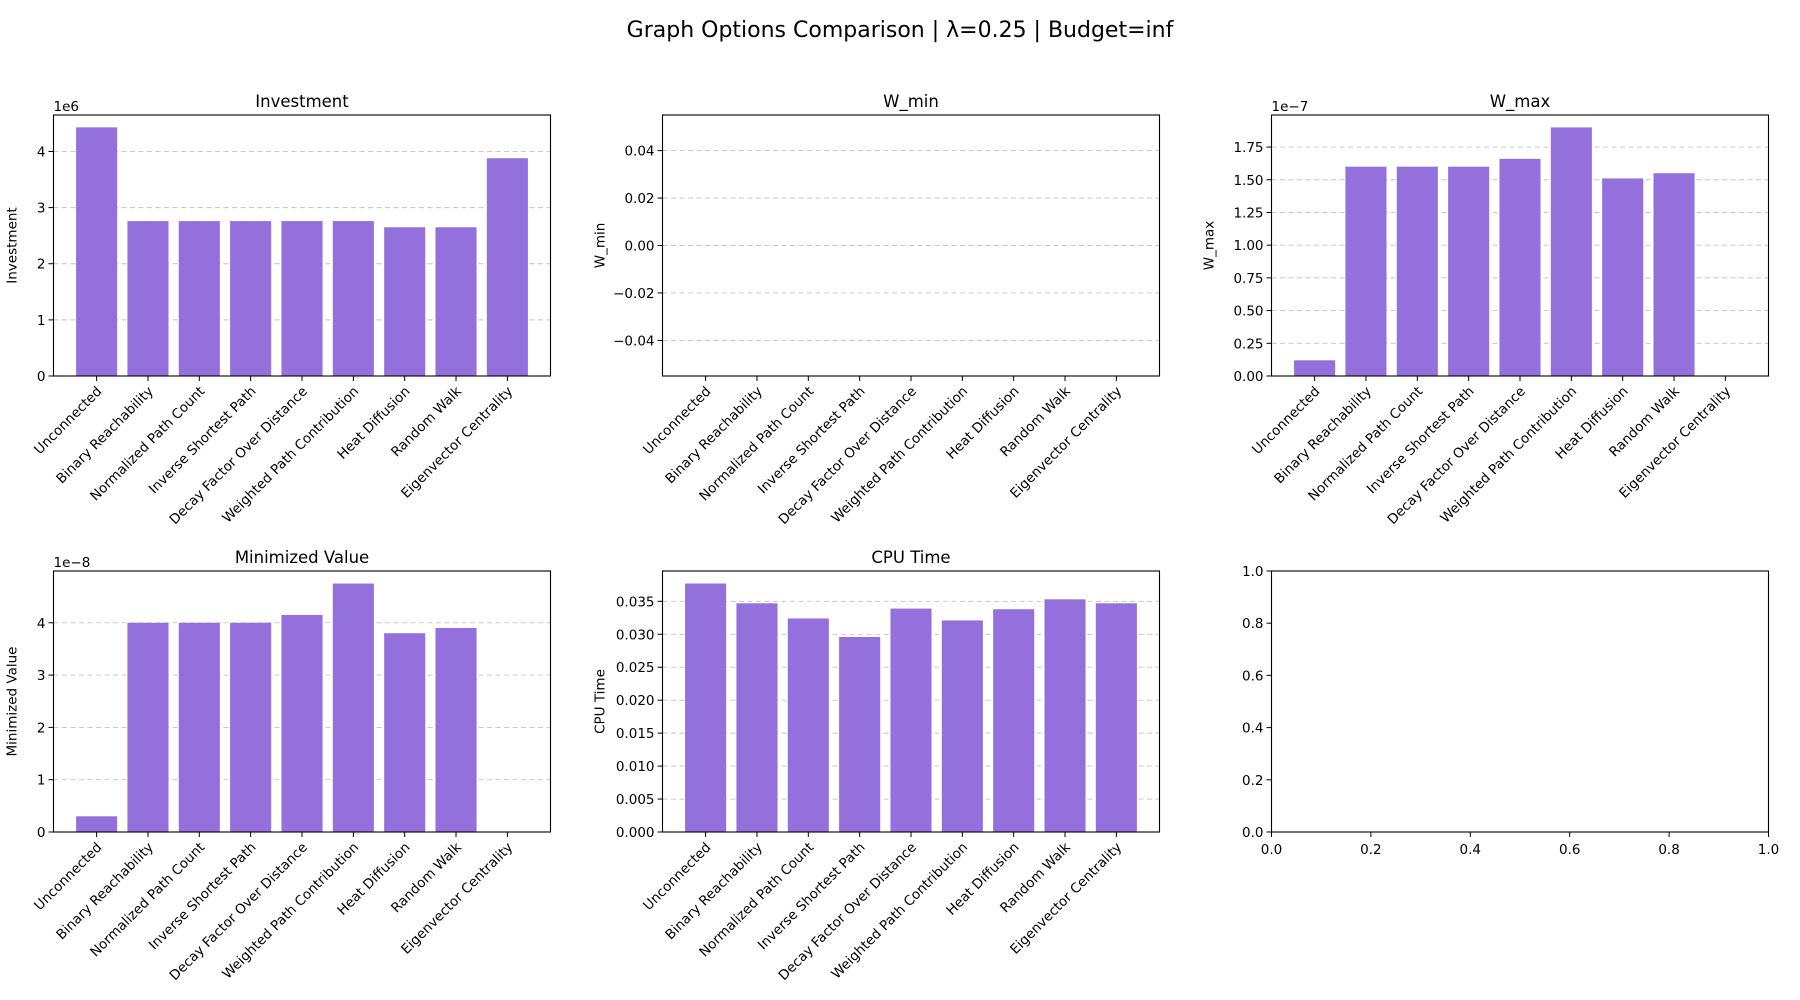 The height and width of the screenshot is (1000, 1800). What do you see at coordinates (66, 107) in the screenshot?
I see `axis-offset-text: 1e6` at bounding box center [66, 107].